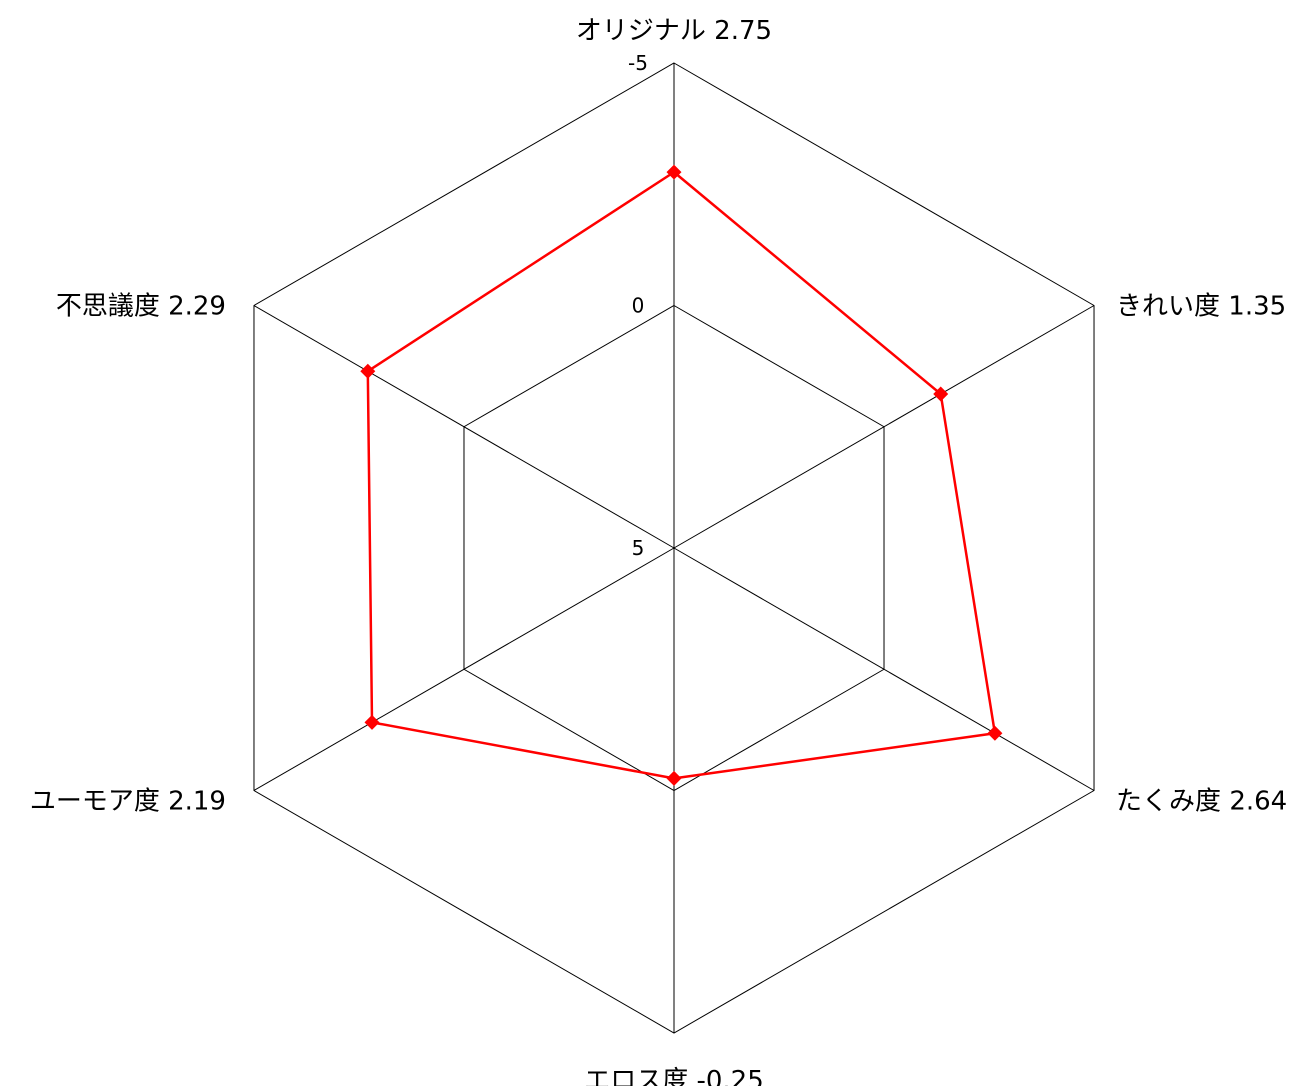 This screenshot has height=1090, width=1309. I want to click on axis-label-5: 不思議度 2.29, so click(141, 307).